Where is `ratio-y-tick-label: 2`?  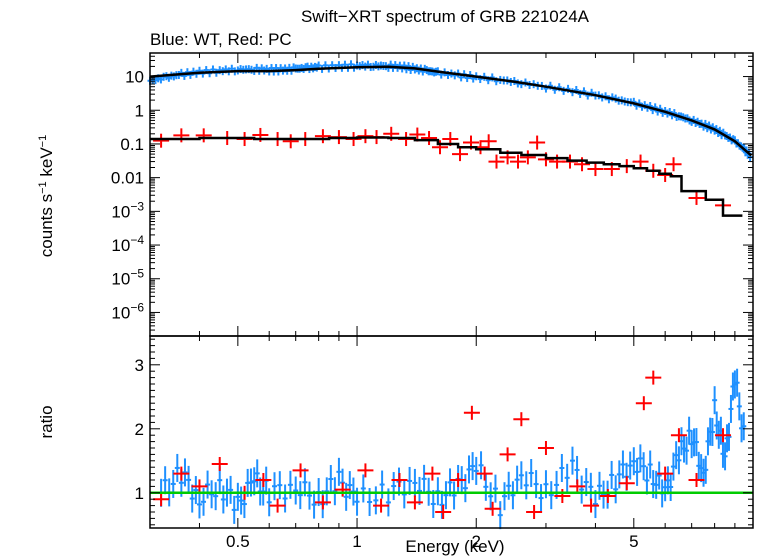
ratio-y-tick-label: 2 is located at coordinates (139, 429).